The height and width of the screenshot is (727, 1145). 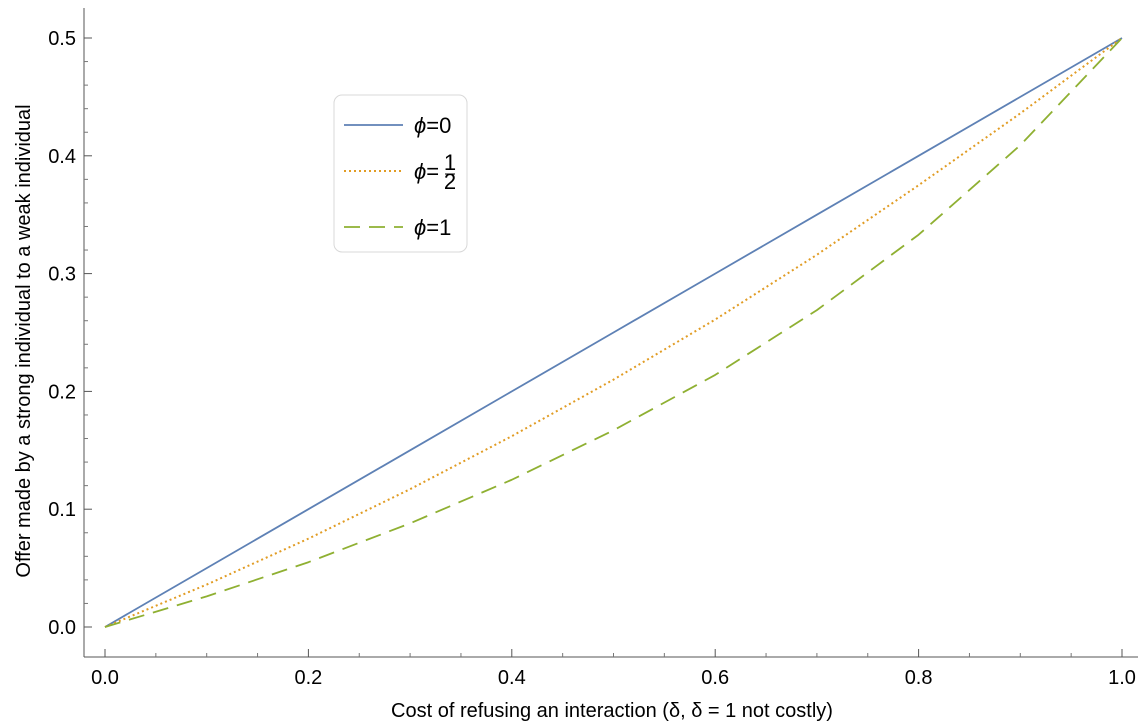 What do you see at coordinates (1122, 678) in the screenshot?
I see `x-tick-label: 1.0` at bounding box center [1122, 678].